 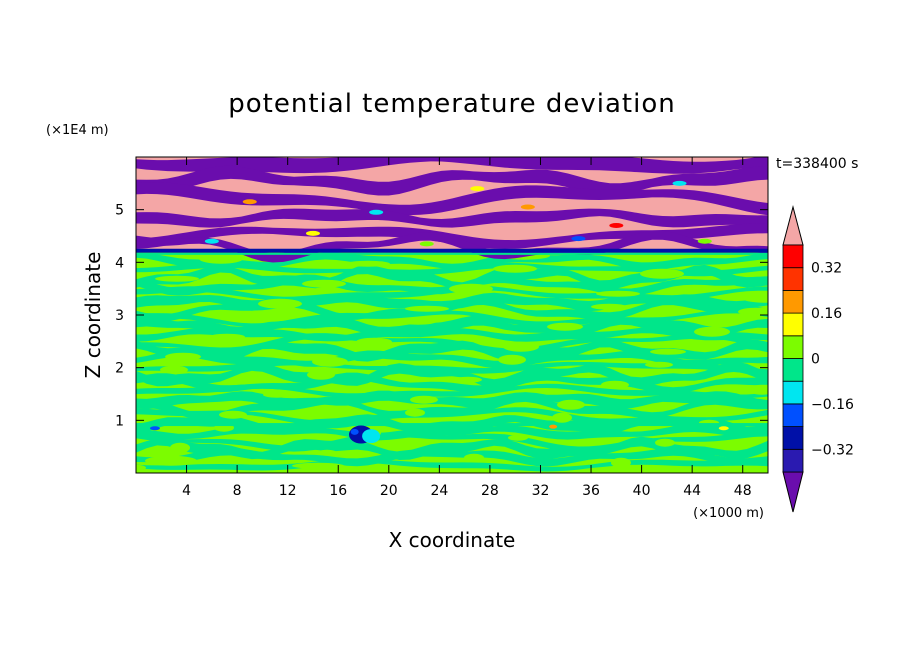 What do you see at coordinates (452, 540) in the screenshot?
I see `x-axis-title: X coordinate` at bounding box center [452, 540].